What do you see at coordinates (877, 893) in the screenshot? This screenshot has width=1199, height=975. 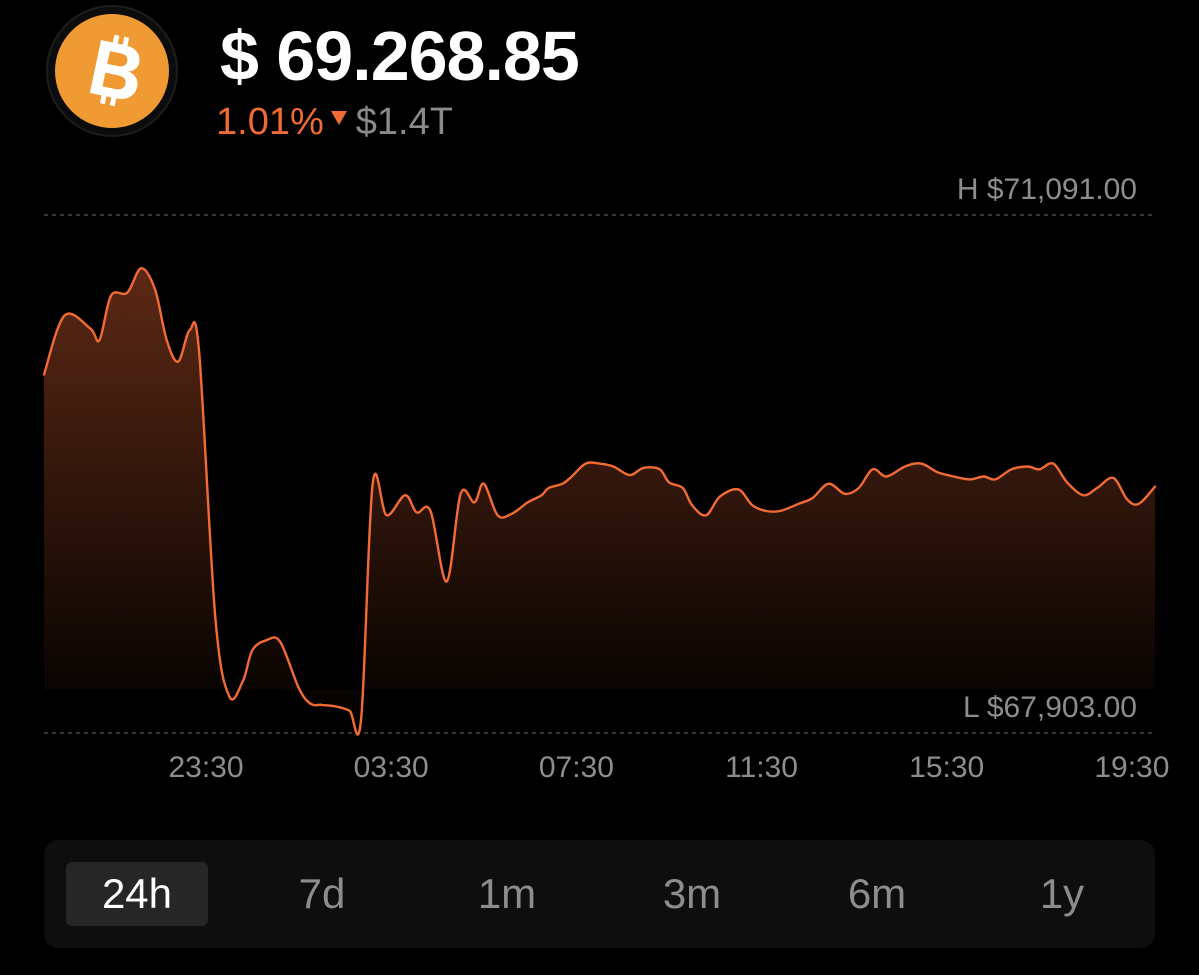 I see `range-6m-button: 6m` at bounding box center [877, 893].